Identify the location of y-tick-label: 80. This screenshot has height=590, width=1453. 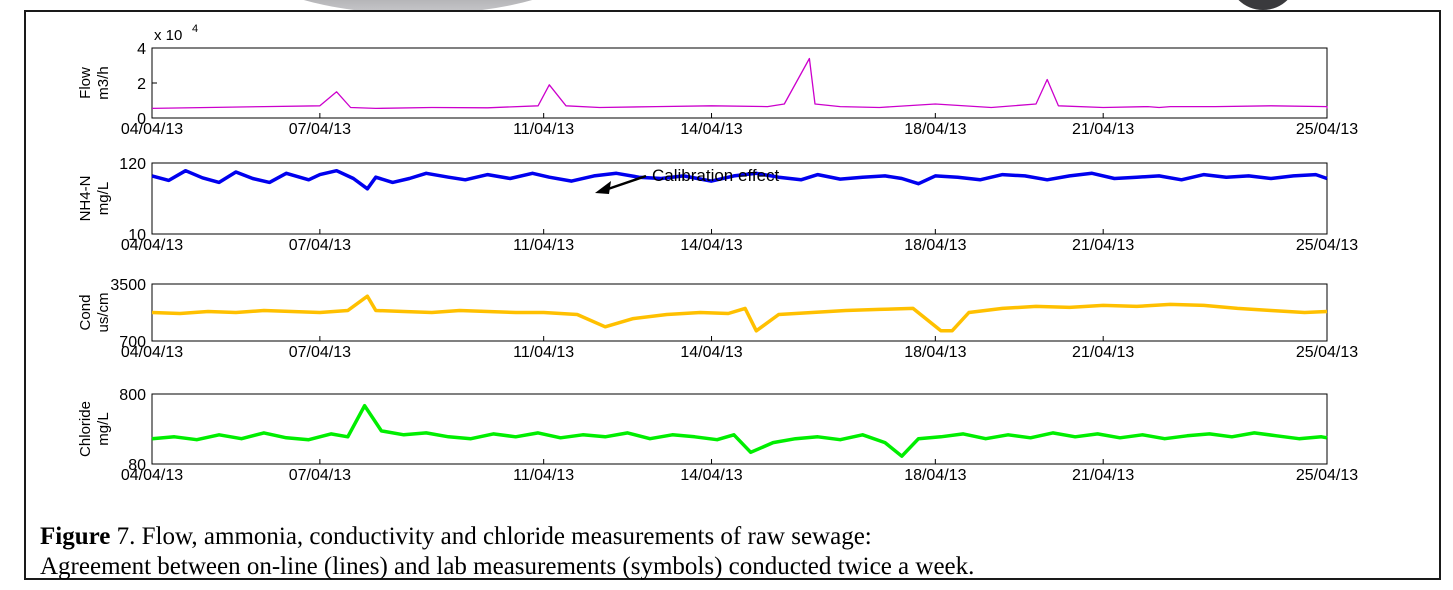
(137, 465).